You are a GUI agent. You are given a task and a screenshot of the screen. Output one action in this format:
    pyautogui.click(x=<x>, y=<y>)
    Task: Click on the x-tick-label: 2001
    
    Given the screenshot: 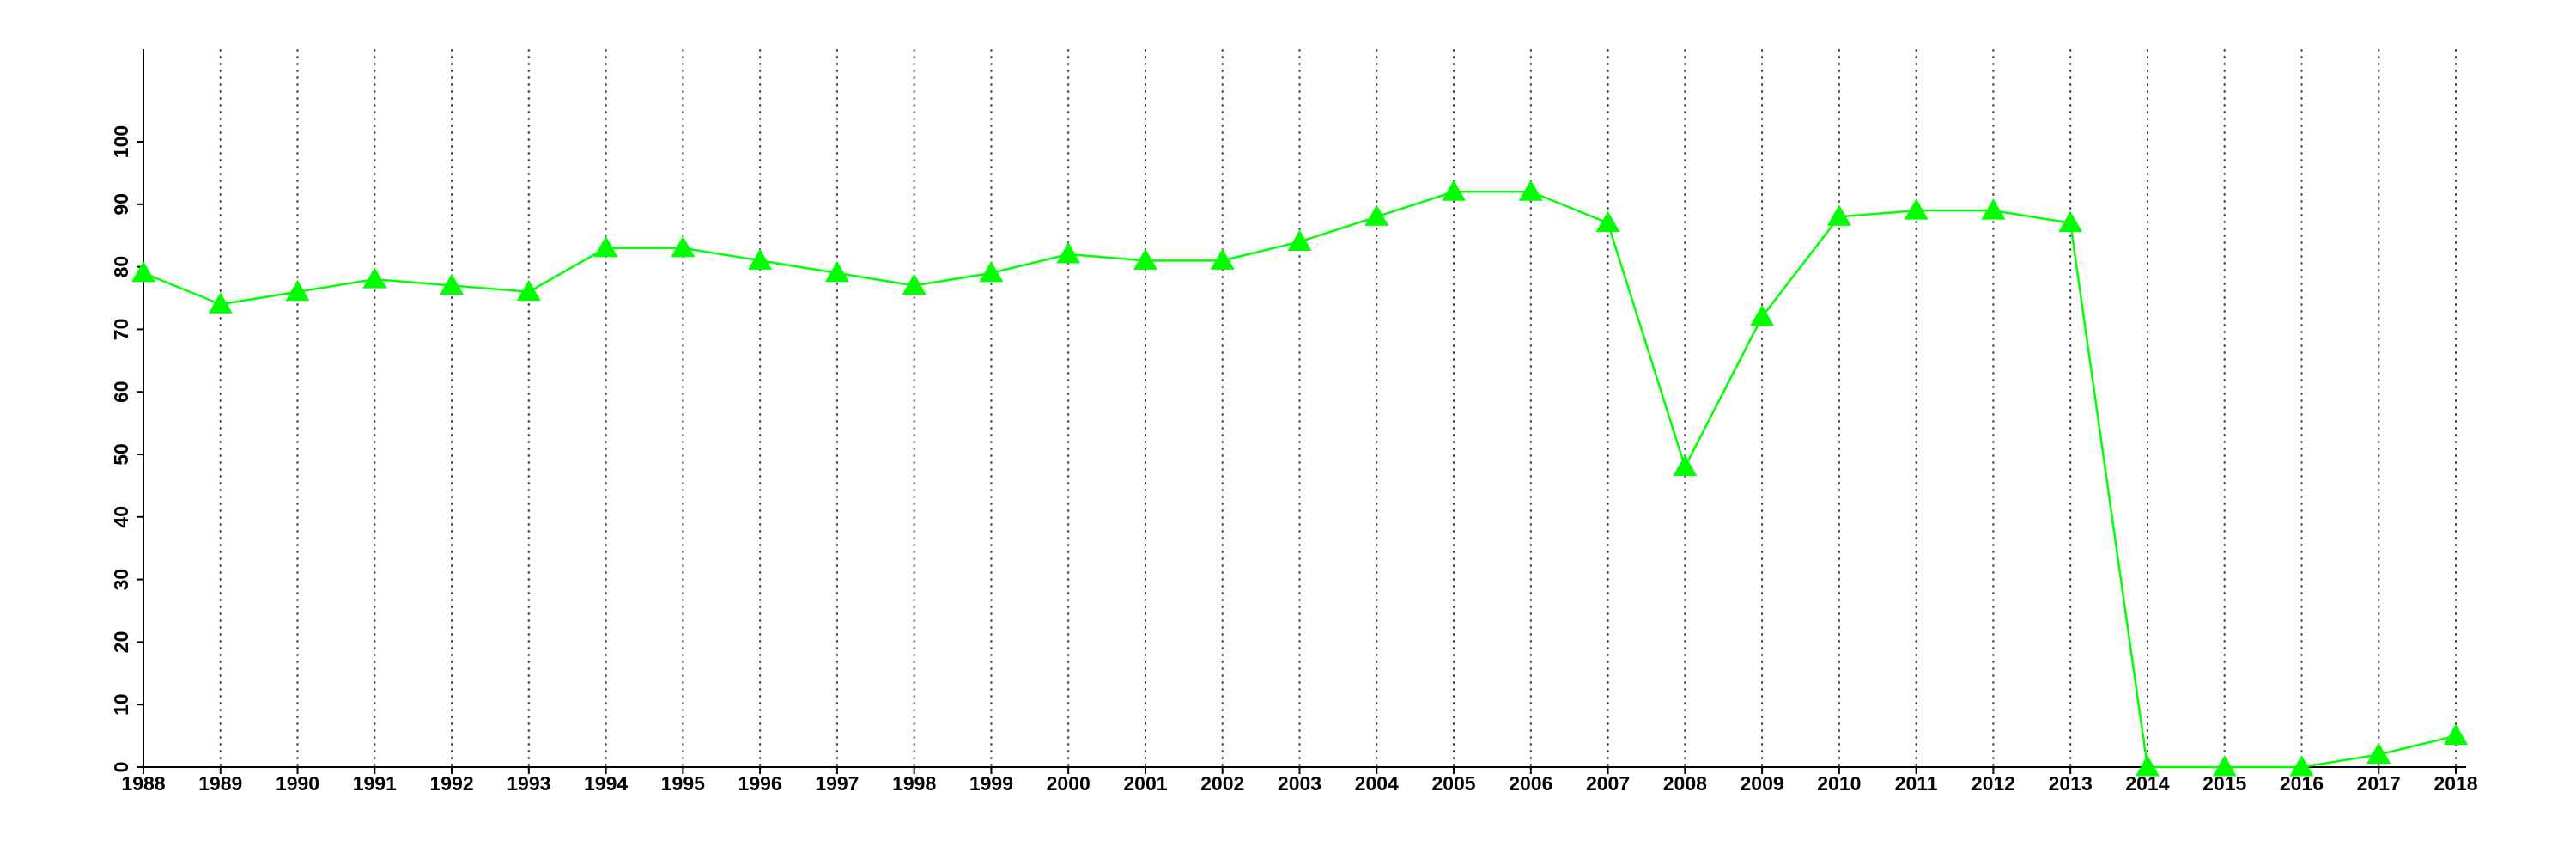 What is the action you would take?
    pyautogui.click(x=1145, y=783)
    